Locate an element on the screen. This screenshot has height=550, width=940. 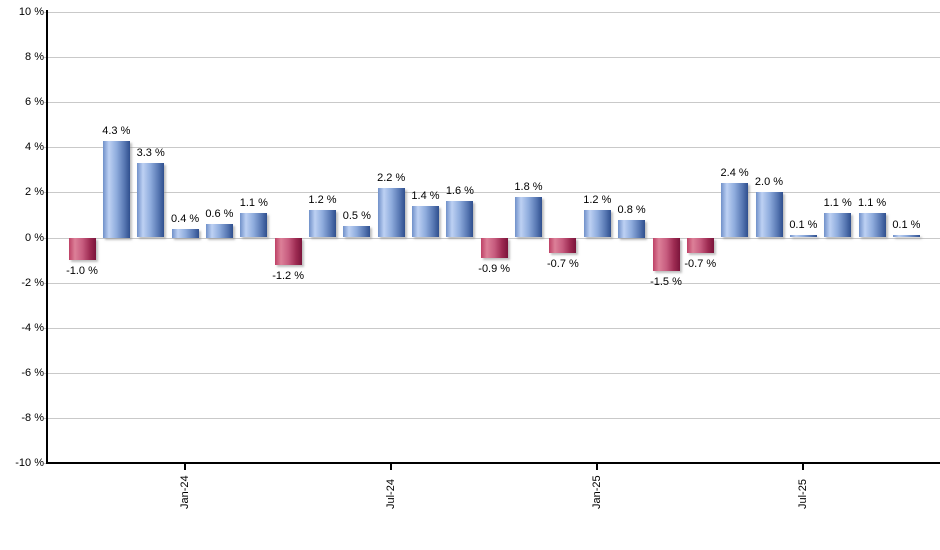
y-axis-label: -4 % is located at coordinates (32, 327).